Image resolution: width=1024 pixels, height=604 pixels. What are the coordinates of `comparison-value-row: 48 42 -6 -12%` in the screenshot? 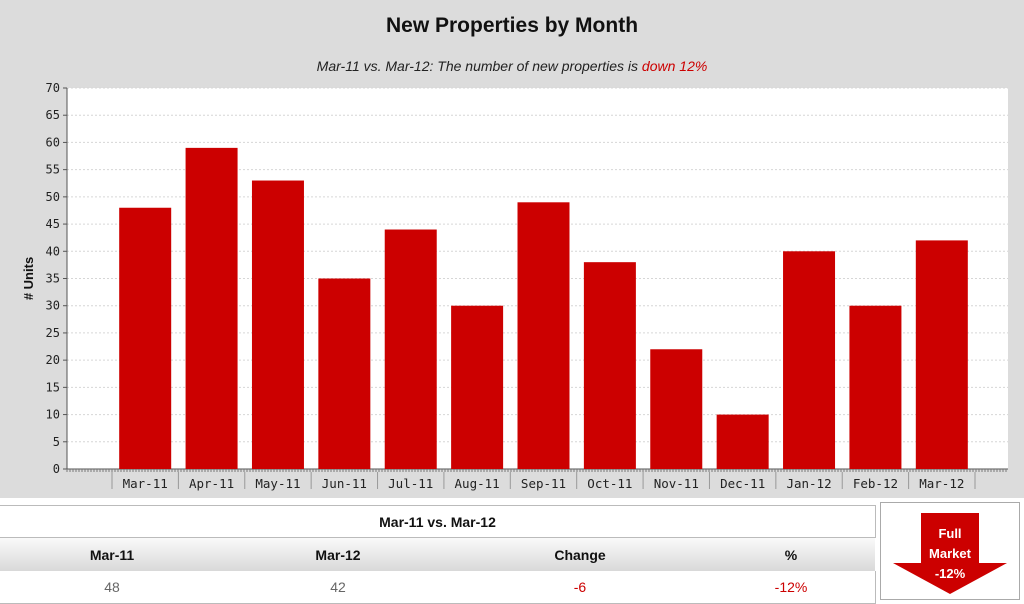 It's located at (438, 587).